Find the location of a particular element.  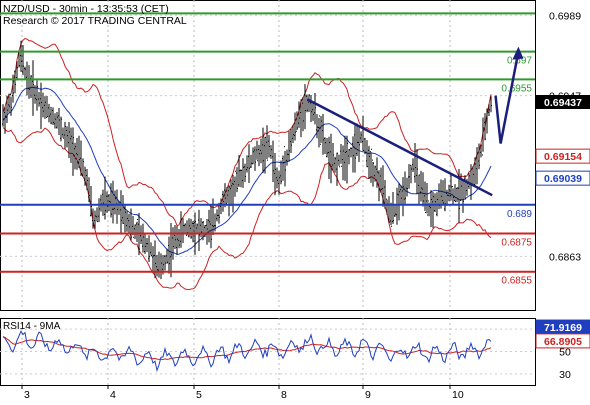

rsi-lines is located at coordinates (247, 351).